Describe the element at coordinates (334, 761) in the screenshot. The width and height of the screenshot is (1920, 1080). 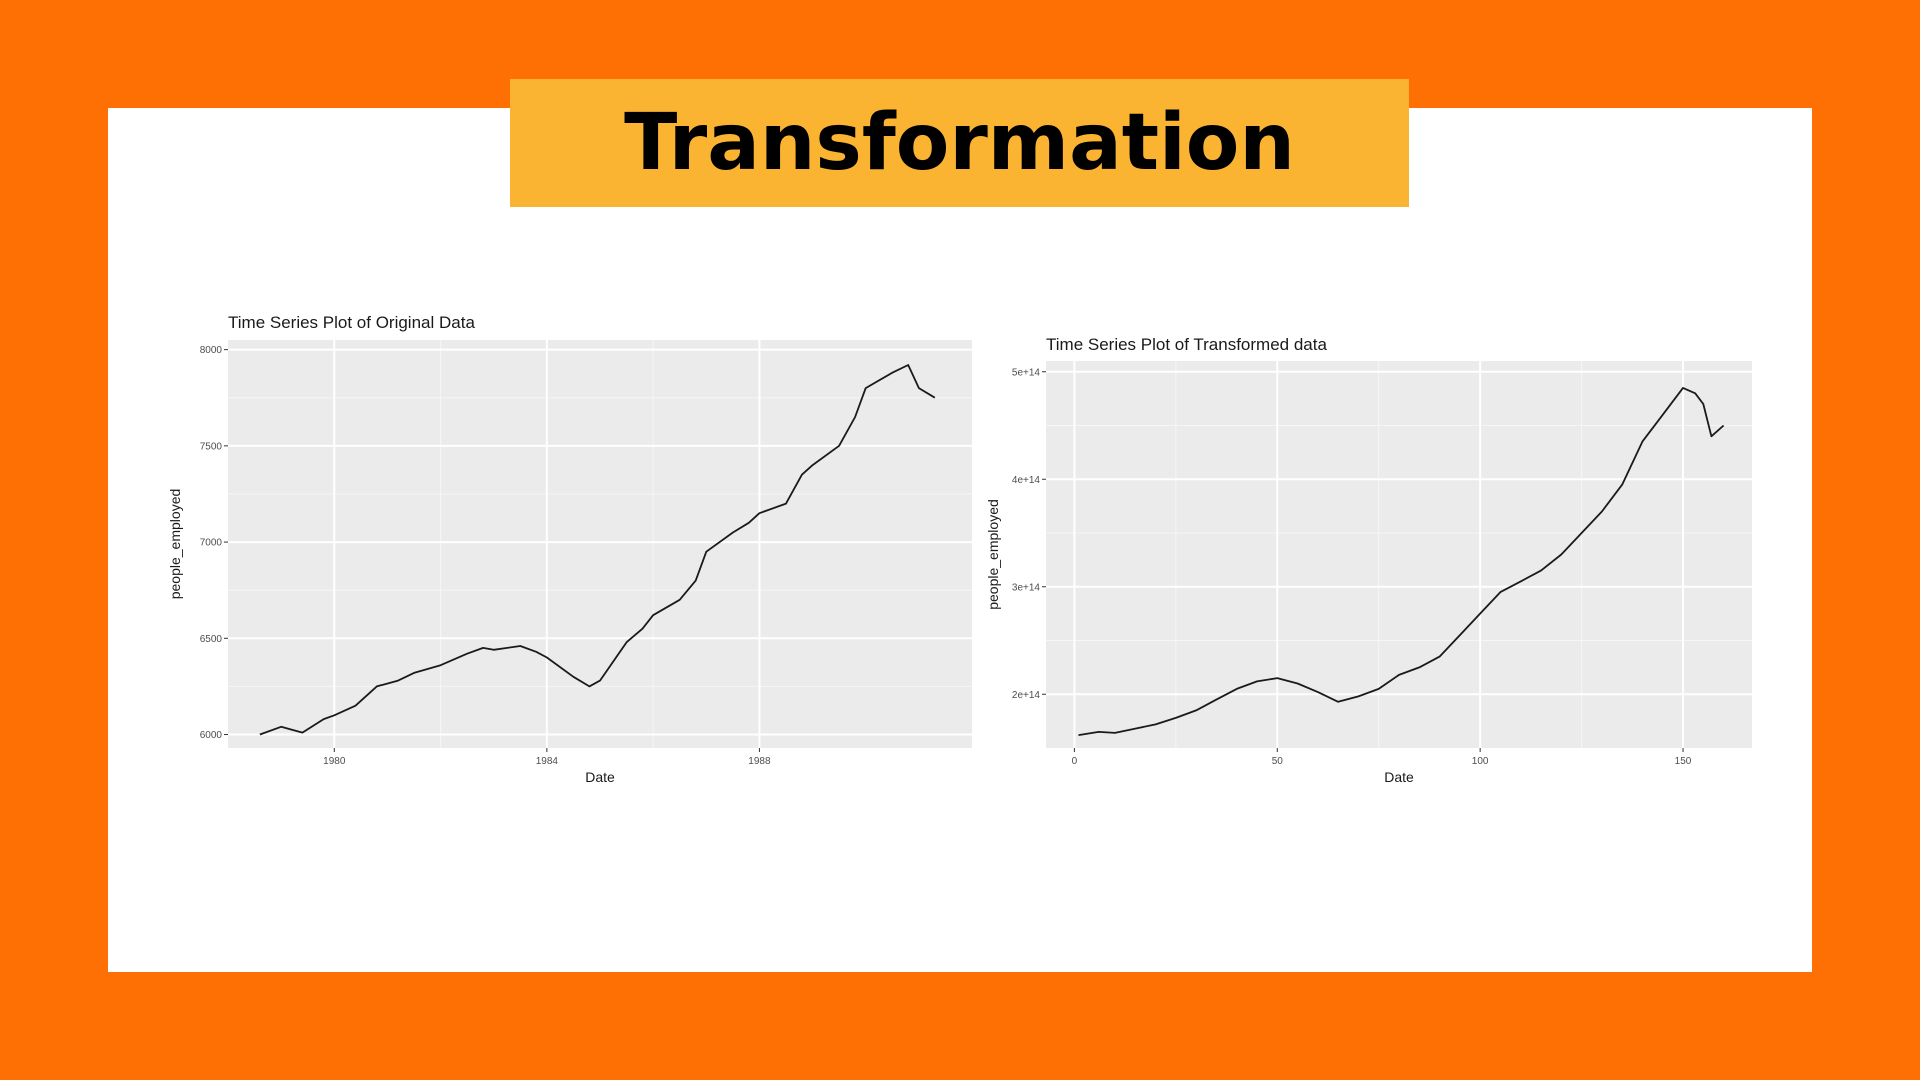
I see `original-x-tick-label: 1980` at that location.